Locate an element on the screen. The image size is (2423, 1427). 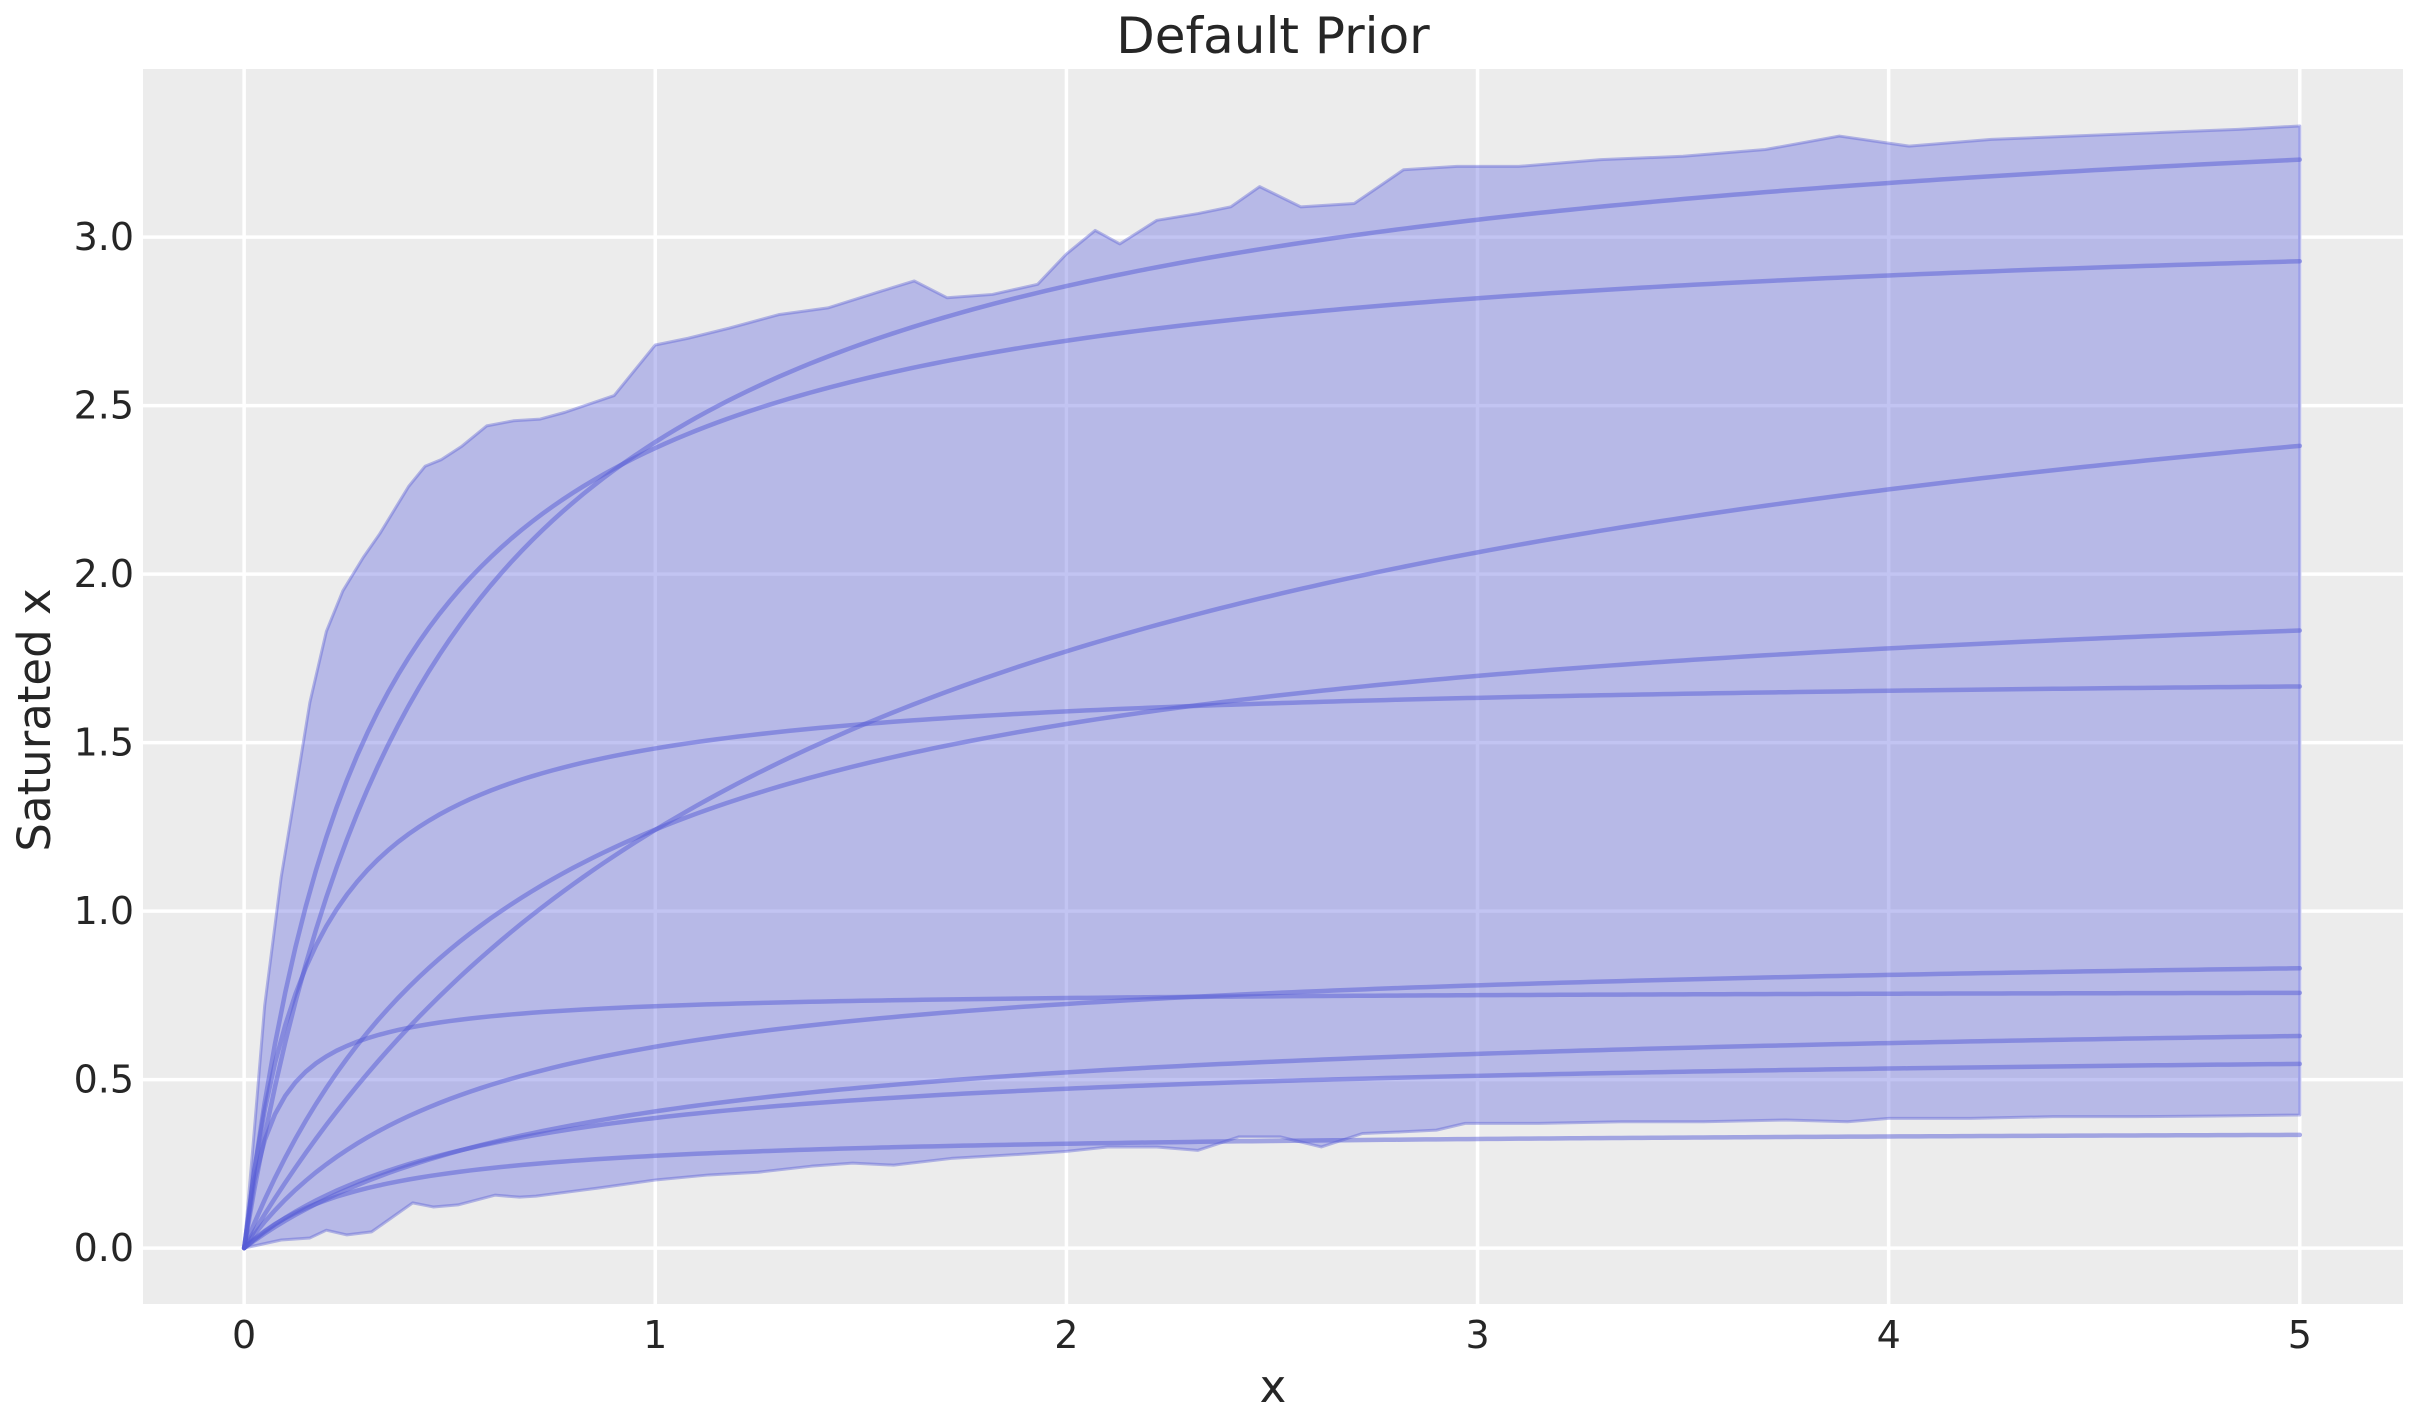
y-tick-label: 2.0 is located at coordinates (104, 574).